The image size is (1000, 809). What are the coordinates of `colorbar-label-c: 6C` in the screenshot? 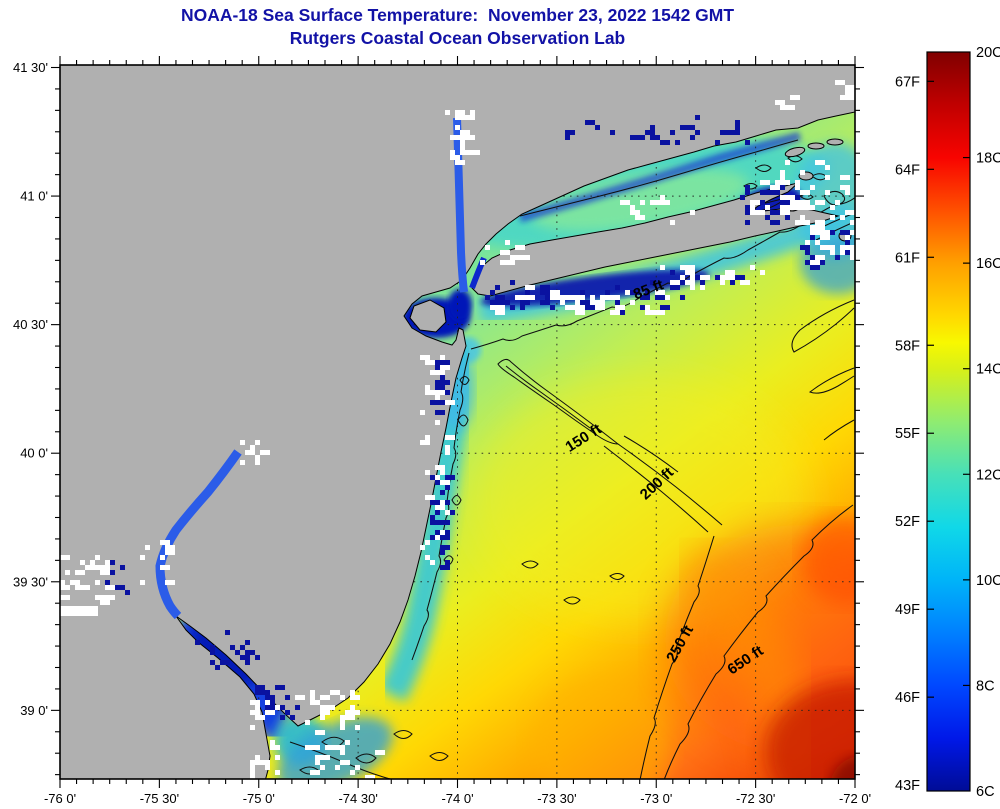 It's located at (985, 792).